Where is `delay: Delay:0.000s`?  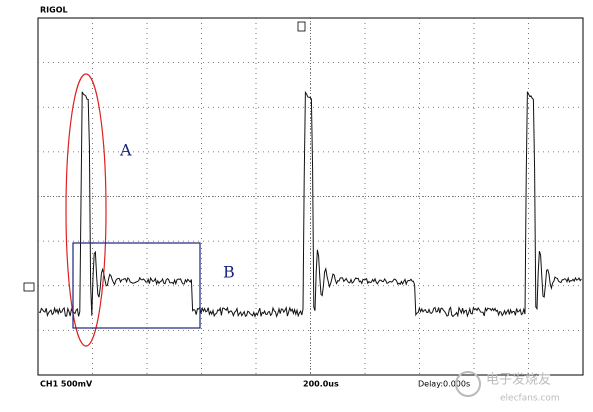
delay: Delay:0.000s is located at coordinates (444, 384).